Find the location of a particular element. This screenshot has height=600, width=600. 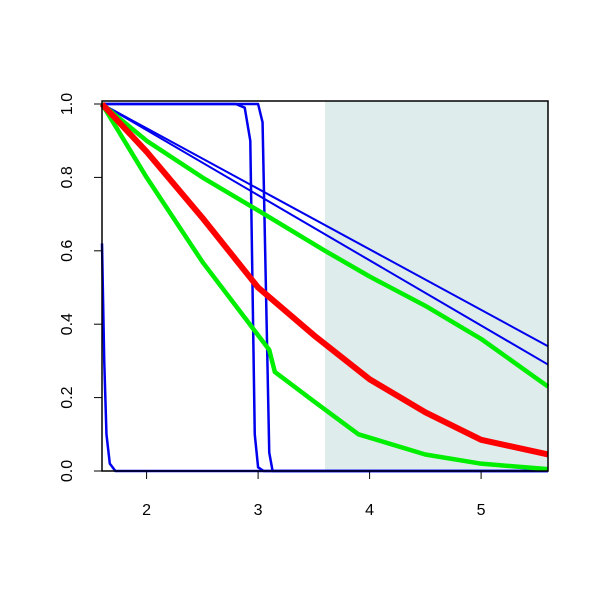

x-tick-label: 3 is located at coordinates (258, 510).